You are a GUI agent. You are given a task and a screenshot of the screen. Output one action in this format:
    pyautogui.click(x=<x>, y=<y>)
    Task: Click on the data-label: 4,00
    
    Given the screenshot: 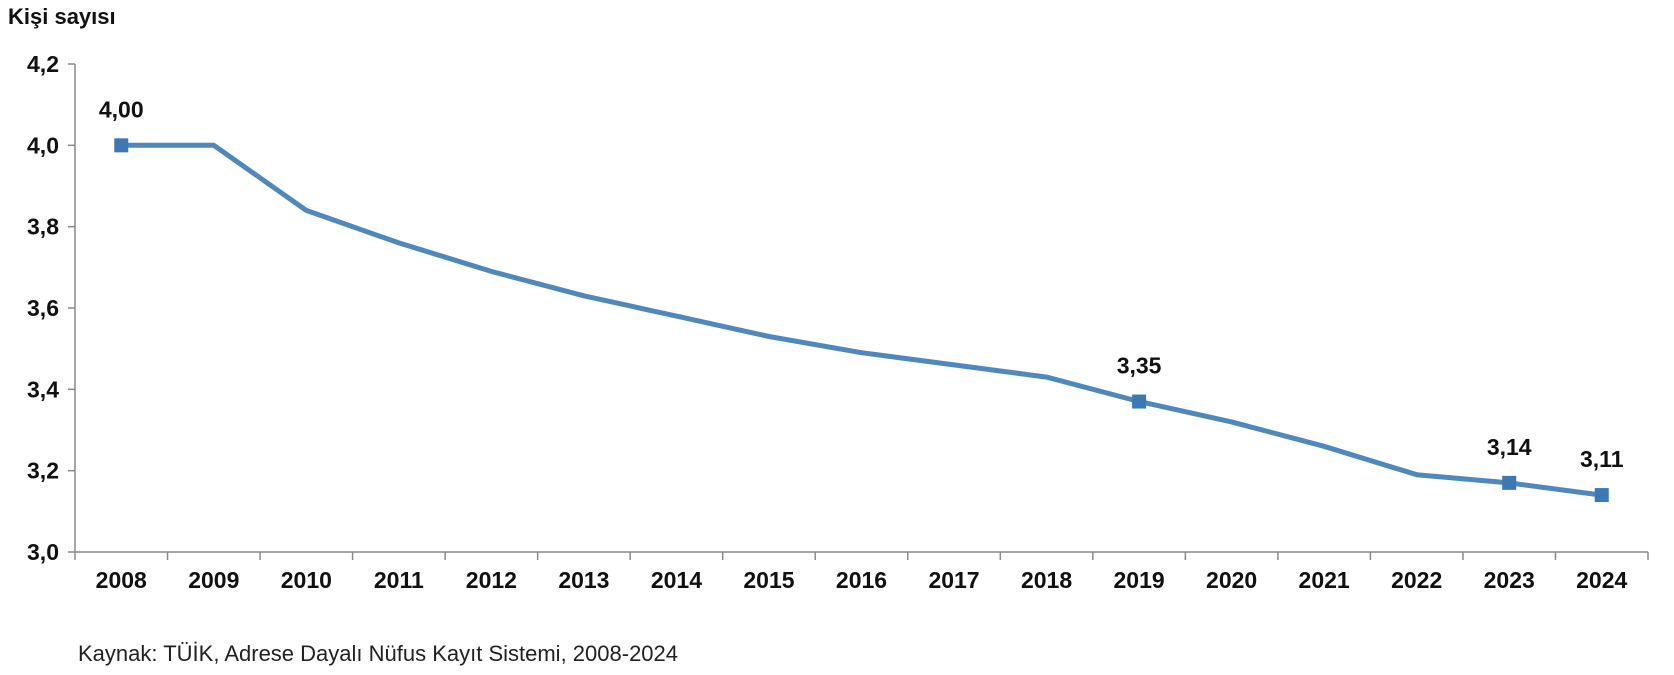 What is the action you would take?
    pyautogui.click(x=121, y=109)
    